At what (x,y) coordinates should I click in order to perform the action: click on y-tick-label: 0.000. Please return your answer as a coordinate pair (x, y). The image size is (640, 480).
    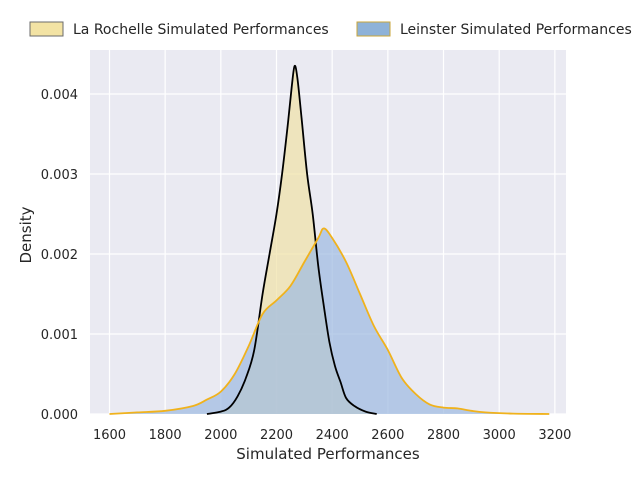
    Looking at the image, I should click on (59, 415).